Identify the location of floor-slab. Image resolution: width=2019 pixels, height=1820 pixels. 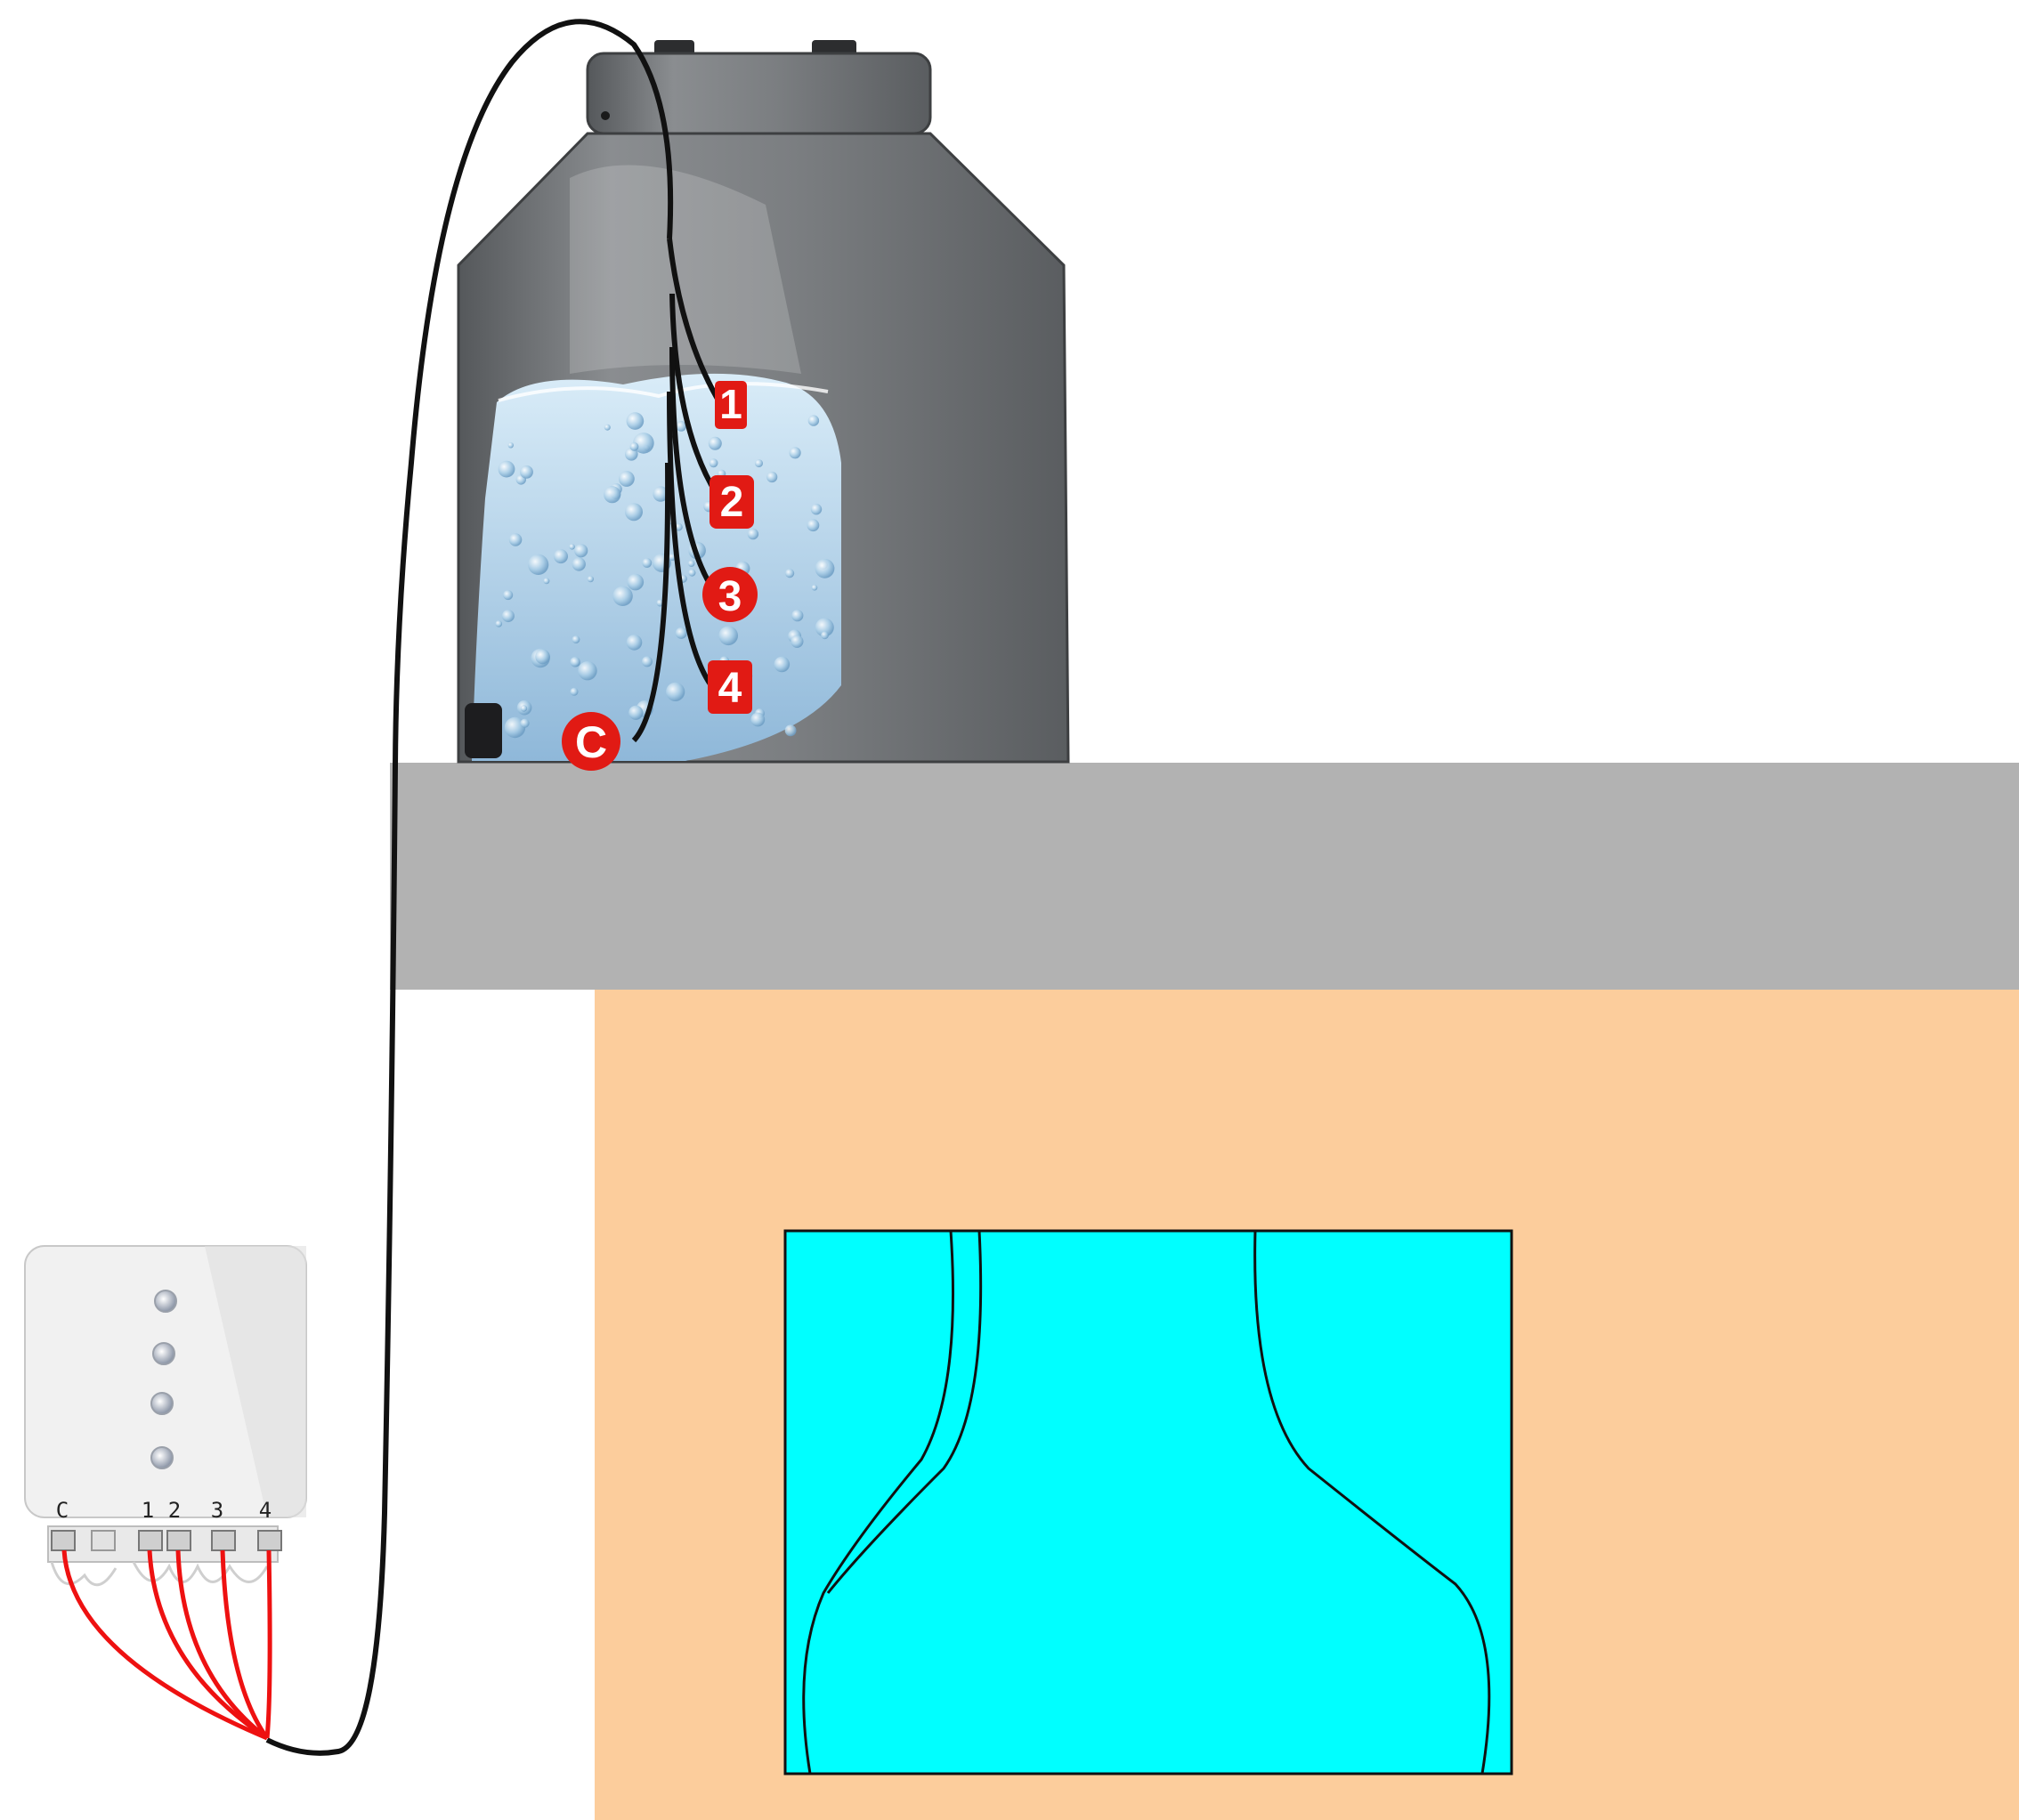
(1204, 876).